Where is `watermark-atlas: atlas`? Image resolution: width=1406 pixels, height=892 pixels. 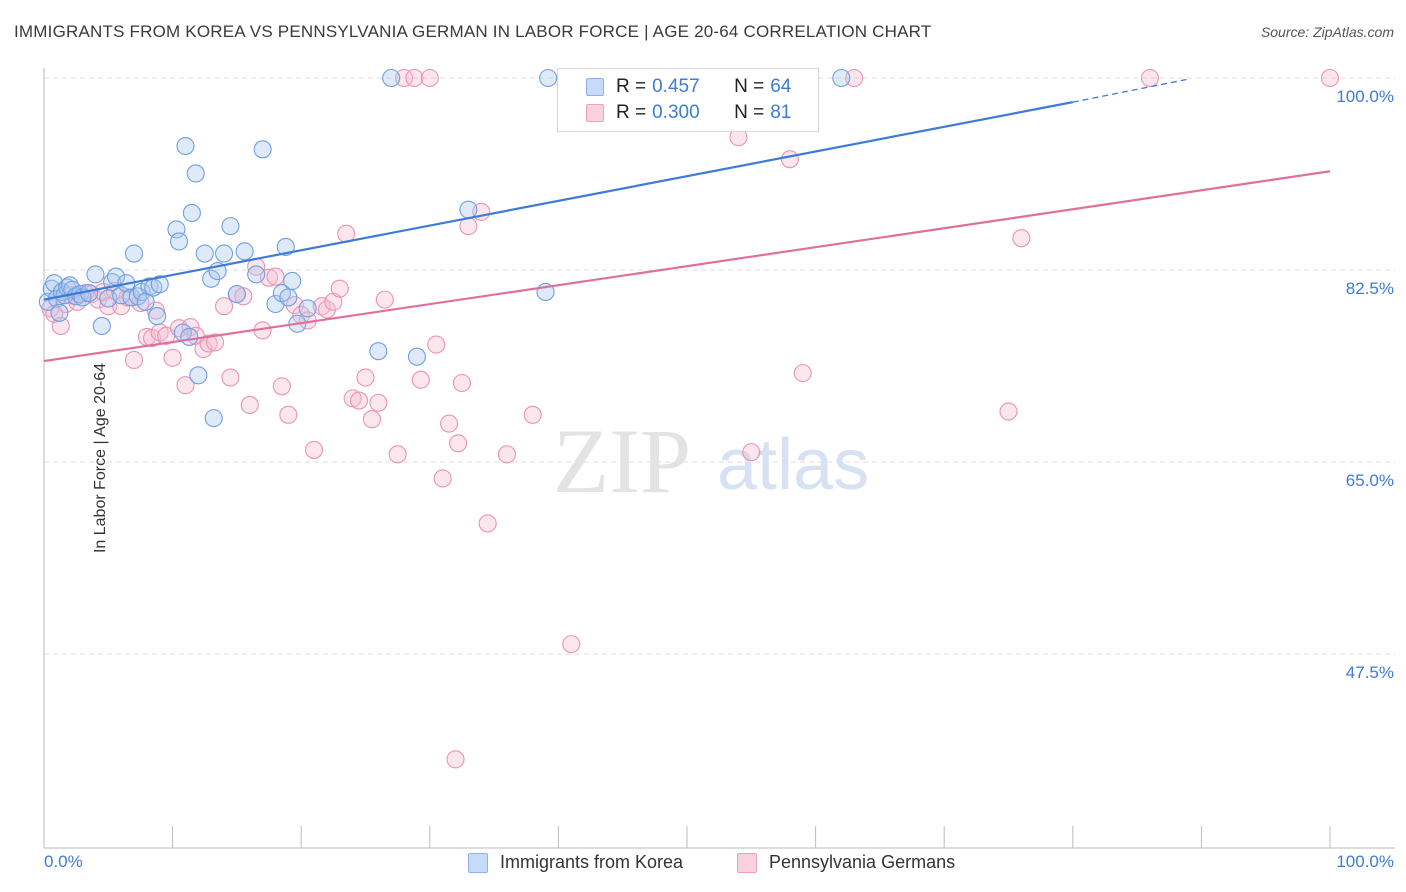
watermark-atlas: atlas is located at coordinates (793, 465).